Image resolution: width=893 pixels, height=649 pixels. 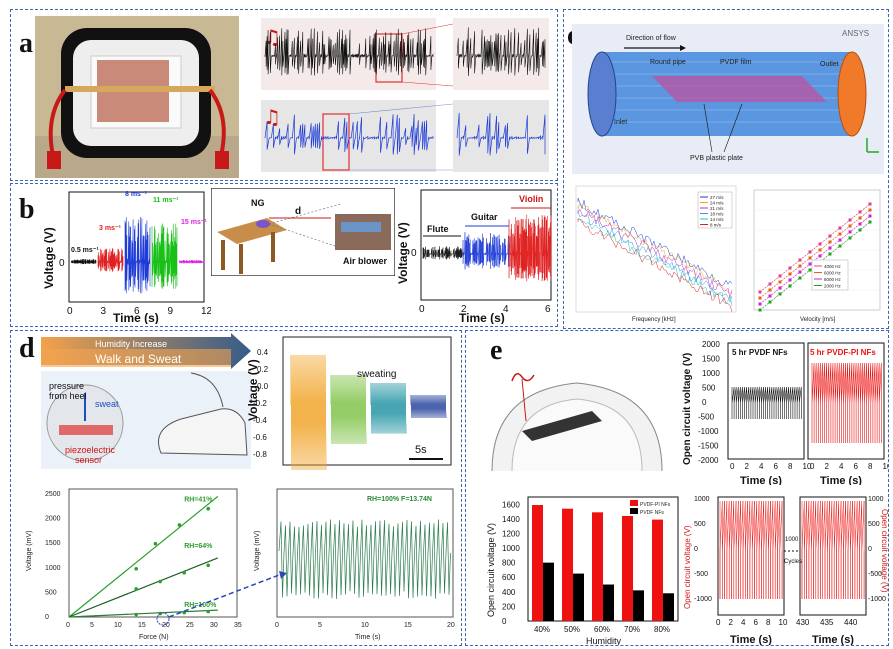 What do you see at coordinates (855, 33) in the screenshot?
I see `label-ansys: ANSYS` at bounding box center [855, 33].